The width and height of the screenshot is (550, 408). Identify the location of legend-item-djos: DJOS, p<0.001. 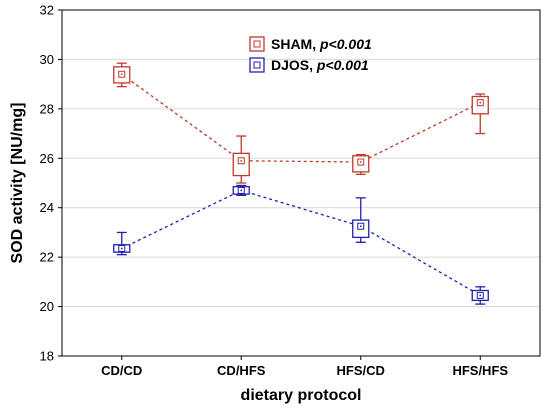
(309, 65).